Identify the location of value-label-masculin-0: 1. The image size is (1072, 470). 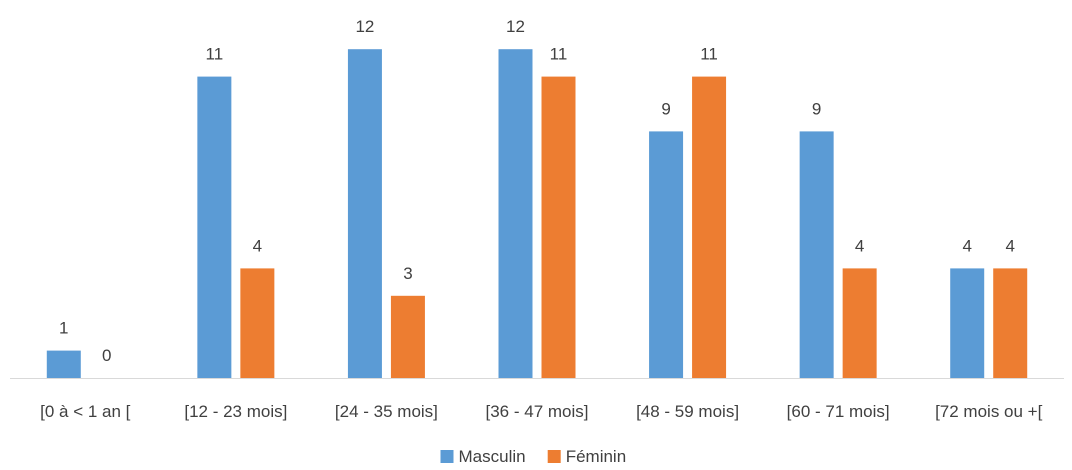
(63, 328).